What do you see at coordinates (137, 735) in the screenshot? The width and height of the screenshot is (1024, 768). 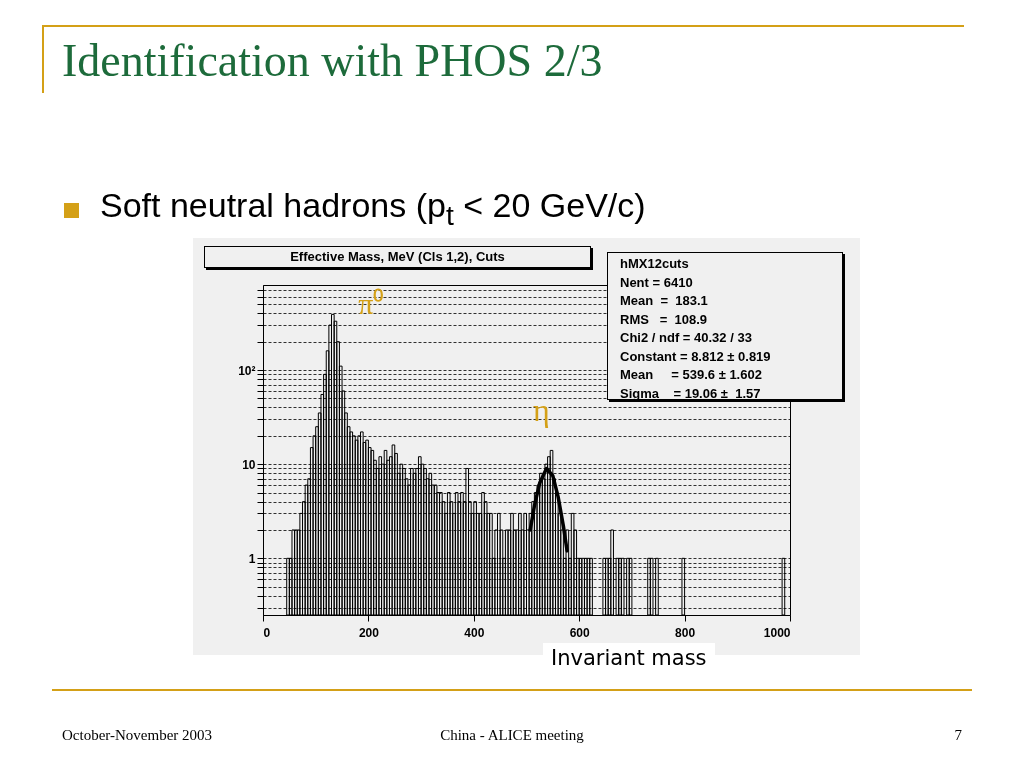 I see `text: October-November 2003` at bounding box center [137, 735].